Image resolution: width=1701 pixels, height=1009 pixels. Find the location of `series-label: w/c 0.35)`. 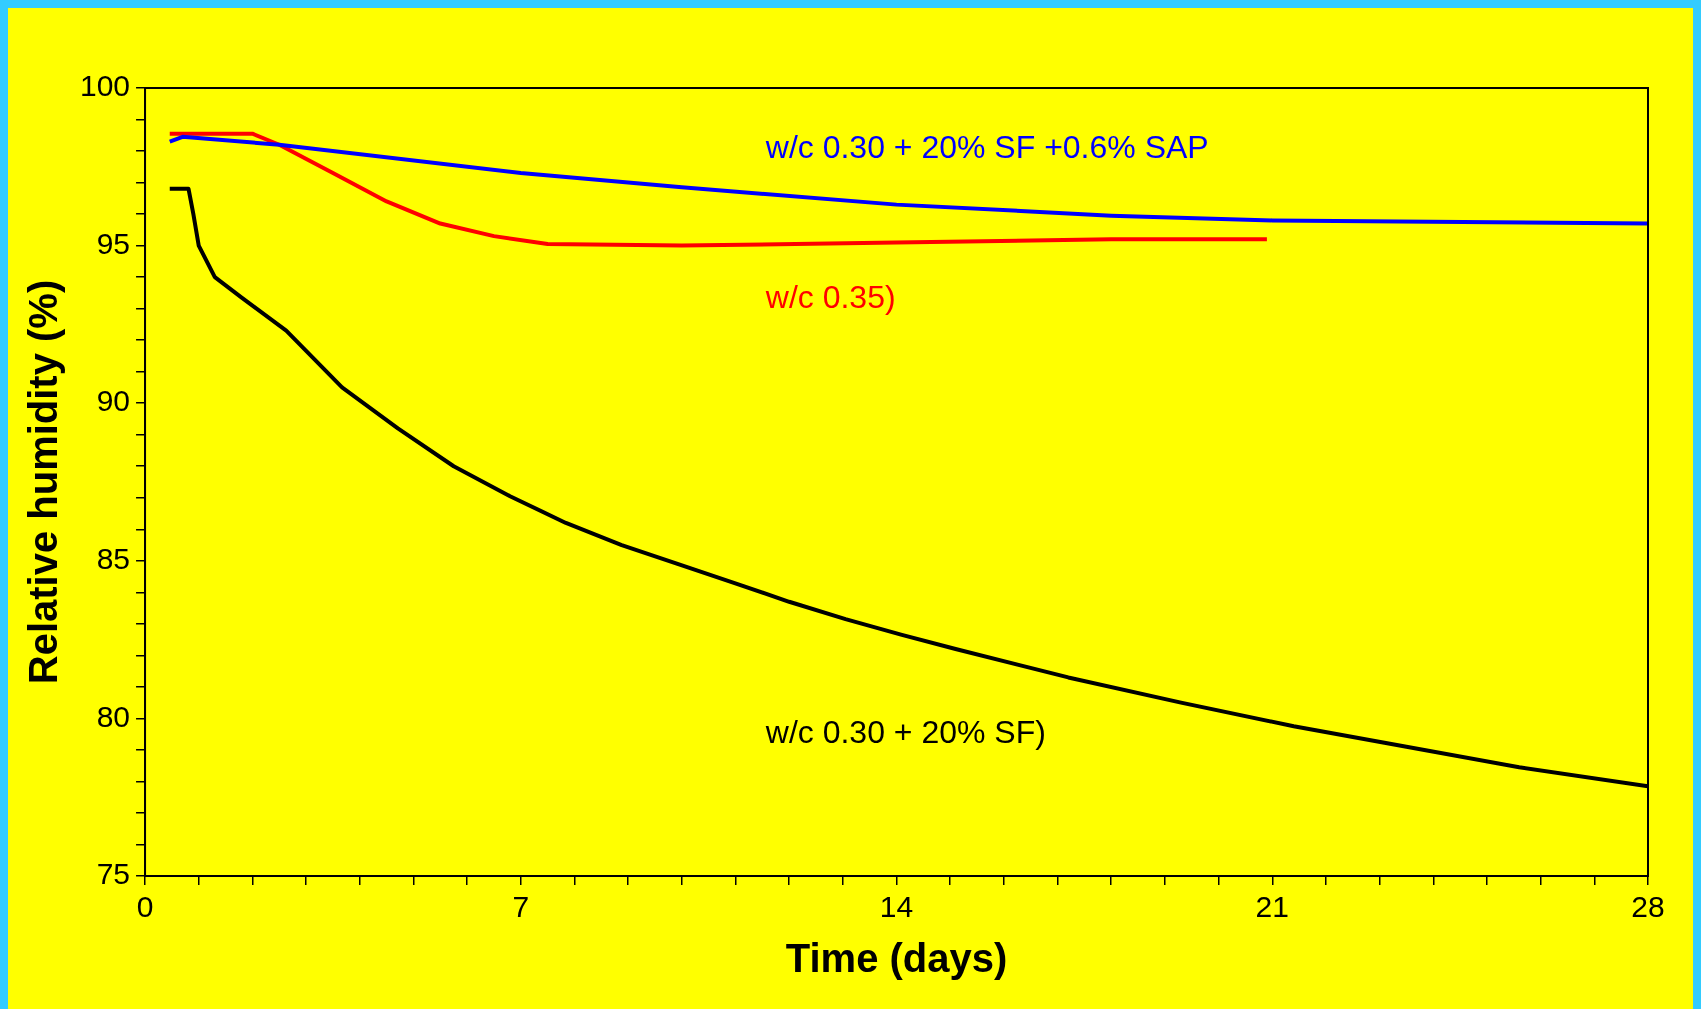

series-label: w/c 0.35) is located at coordinates (830, 297).